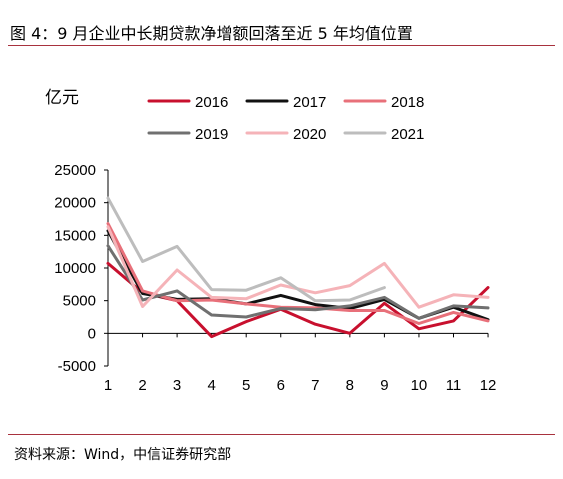  I want to click on y-axis-unit-label: 亿元, so click(62, 98).